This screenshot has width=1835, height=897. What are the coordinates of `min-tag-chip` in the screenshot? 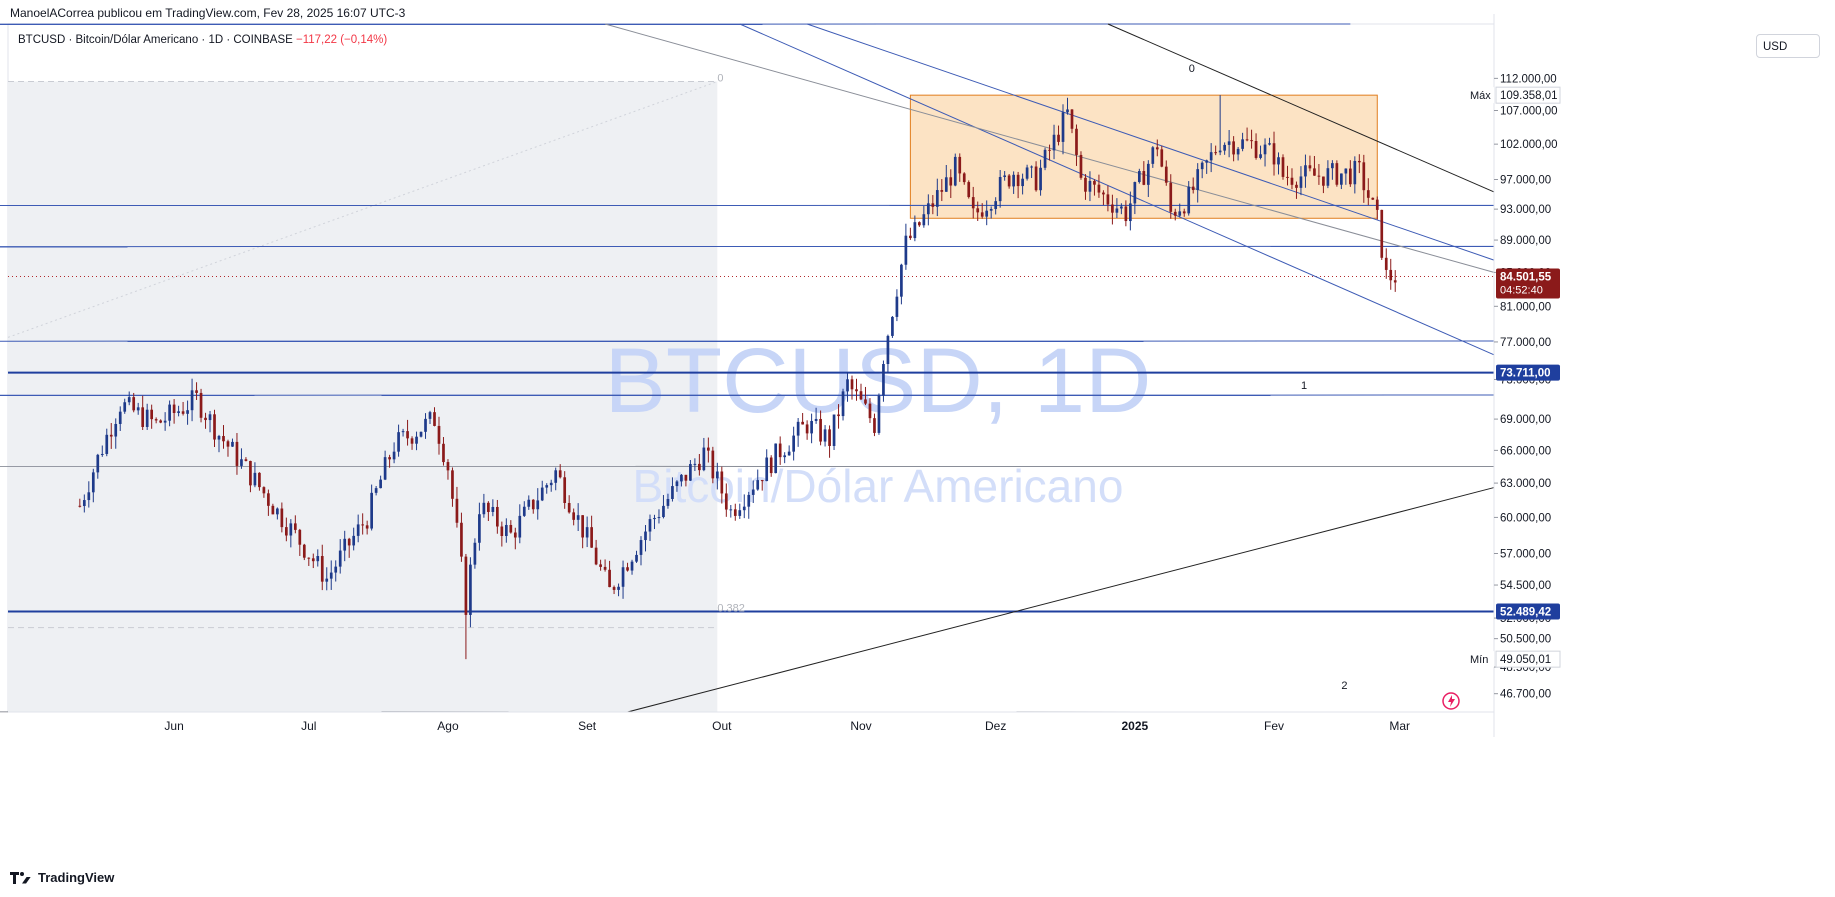 It's located at (1480, 659).